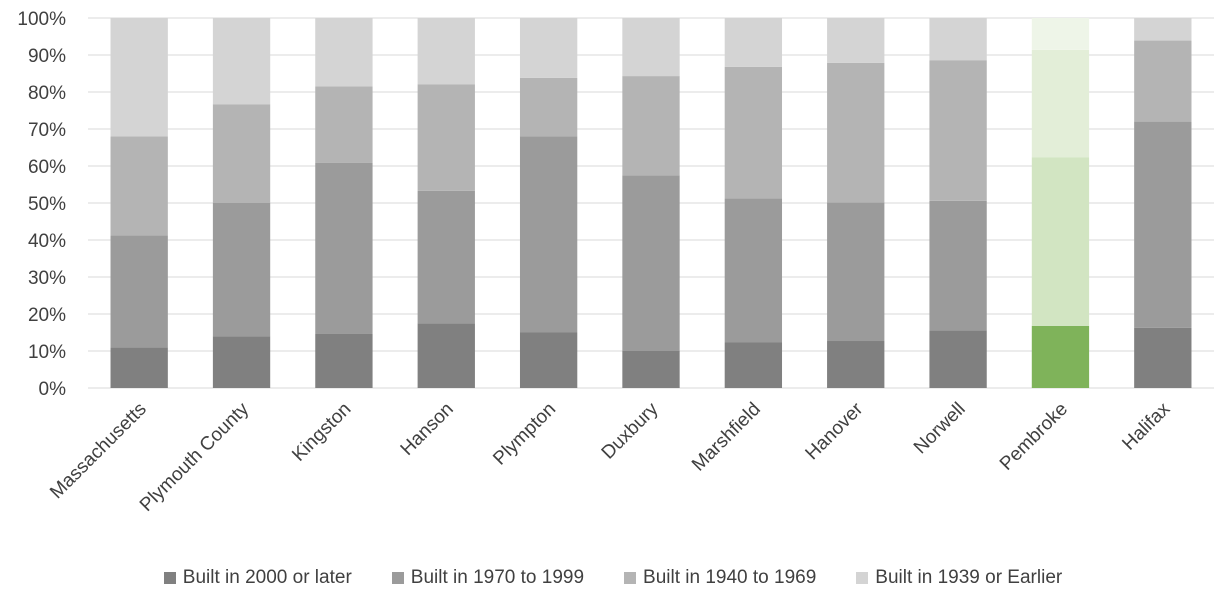  I want to click on y-tick-label: 80%, so click(47, 93).